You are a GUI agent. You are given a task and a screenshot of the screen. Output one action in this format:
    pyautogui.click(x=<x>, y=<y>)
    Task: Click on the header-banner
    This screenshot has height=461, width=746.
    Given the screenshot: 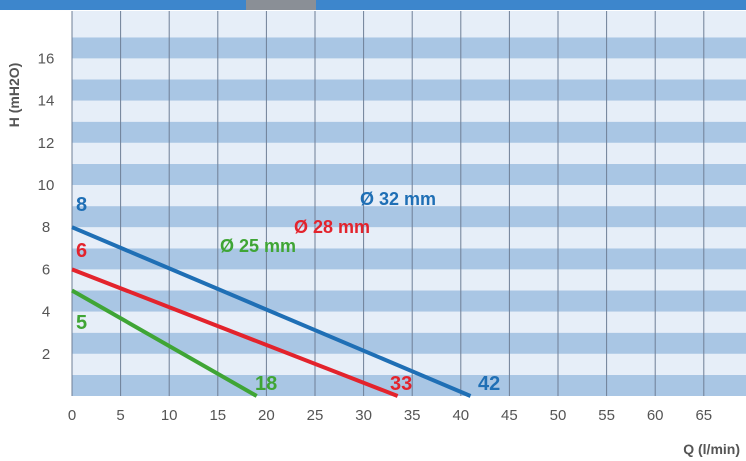 What is the action you would take?
    pyautogui.click(x=373, y=5)
    